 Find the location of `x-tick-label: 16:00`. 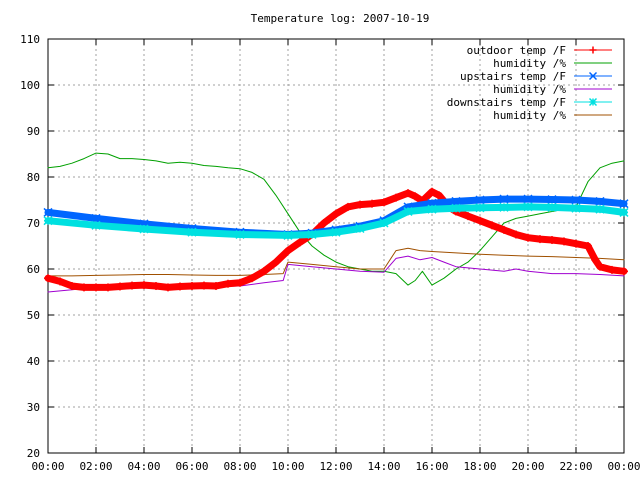

x-tick-label: 16:00 is located at coordinates (431, 466).